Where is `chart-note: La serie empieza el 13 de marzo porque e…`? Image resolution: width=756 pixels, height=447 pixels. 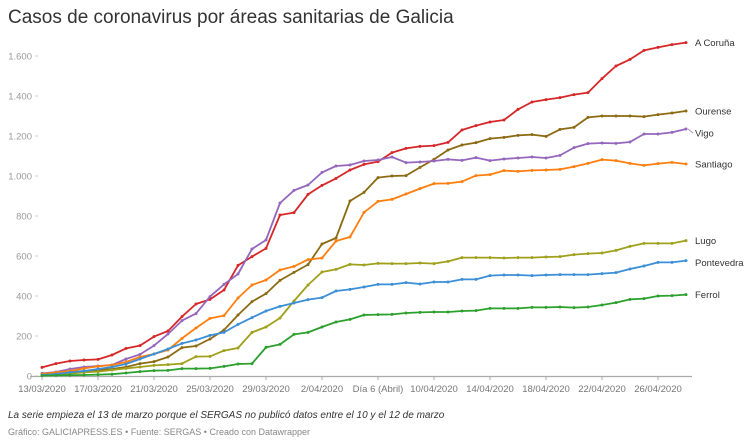 chart-note: La serie empieza el 13 de marzo porque e… is located at coordinates (226, 415).